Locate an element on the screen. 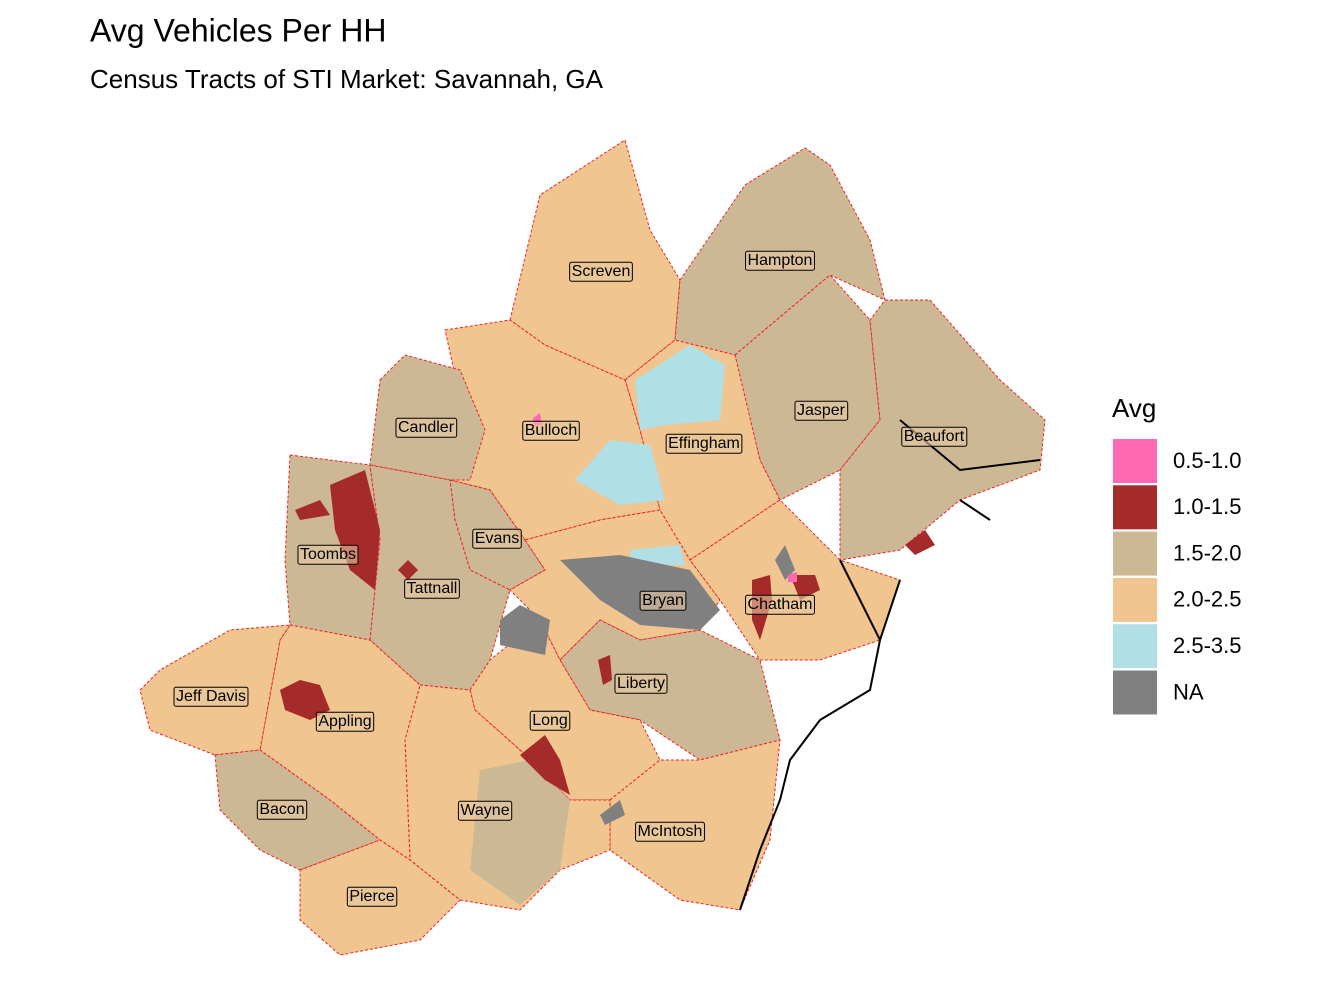 This screenshot has width=1344, height=1008. county-label: Liberty is located at coordinates (641, 683).